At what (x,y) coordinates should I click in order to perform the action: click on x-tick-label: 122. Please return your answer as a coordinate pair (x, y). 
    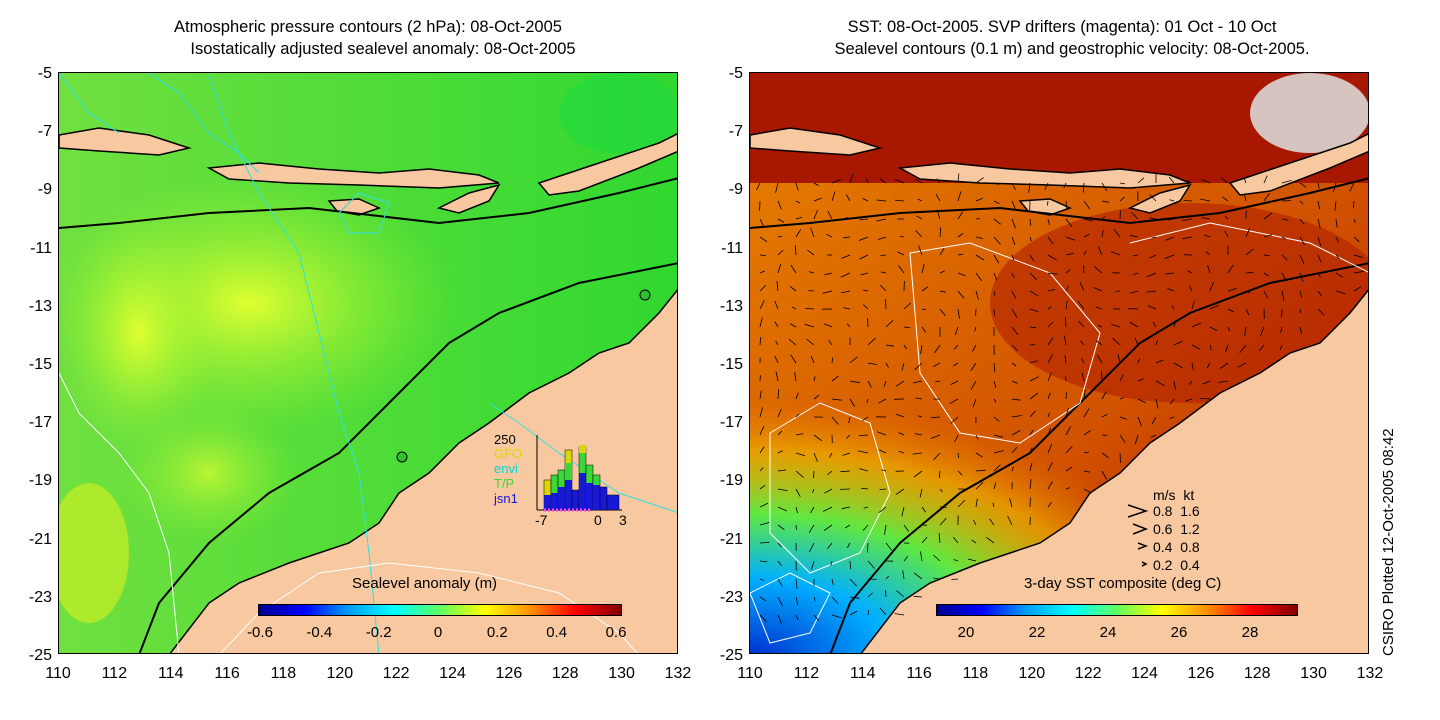
    Looking at the image, I should click on (396, 673).